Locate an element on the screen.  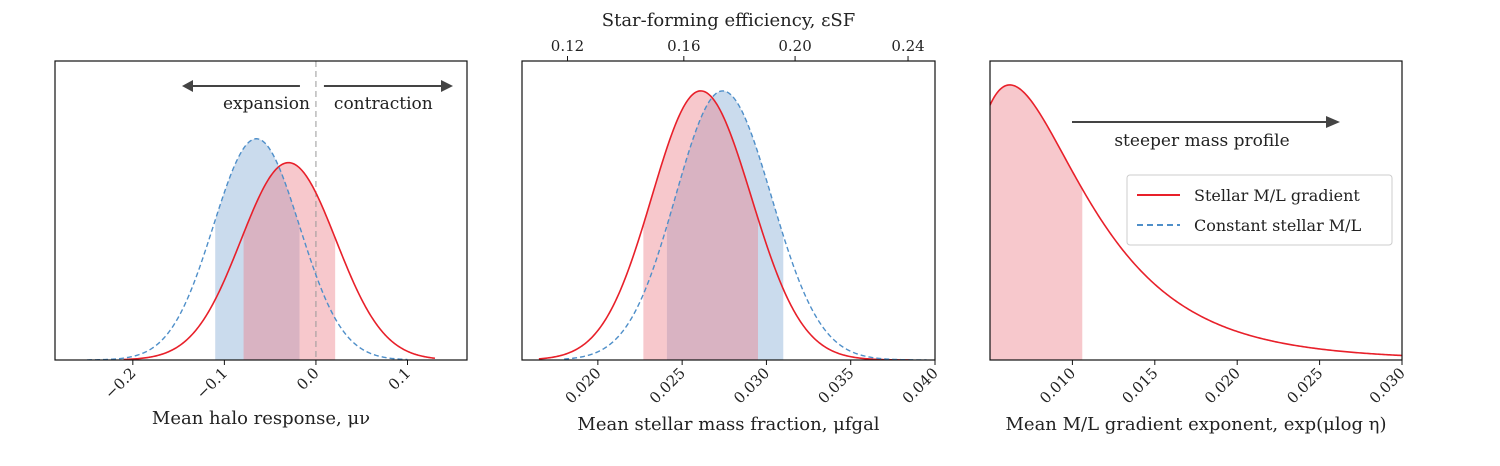
x-axis-label: Mean halo response, μν is located at coordinates (261, 418).